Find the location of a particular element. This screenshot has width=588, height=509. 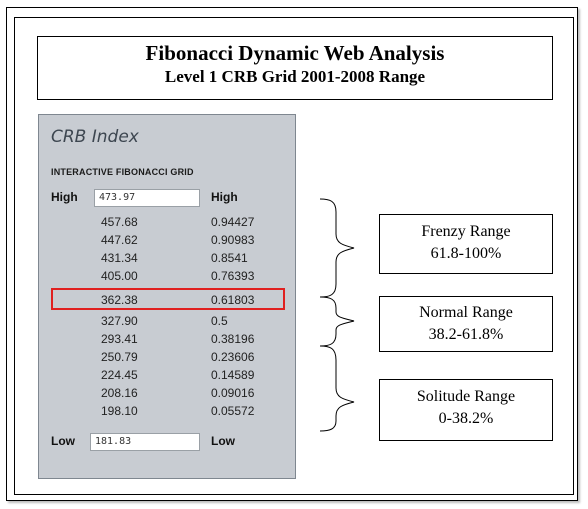

range-name: Frenzy Range is located at coordinates (466, 231).